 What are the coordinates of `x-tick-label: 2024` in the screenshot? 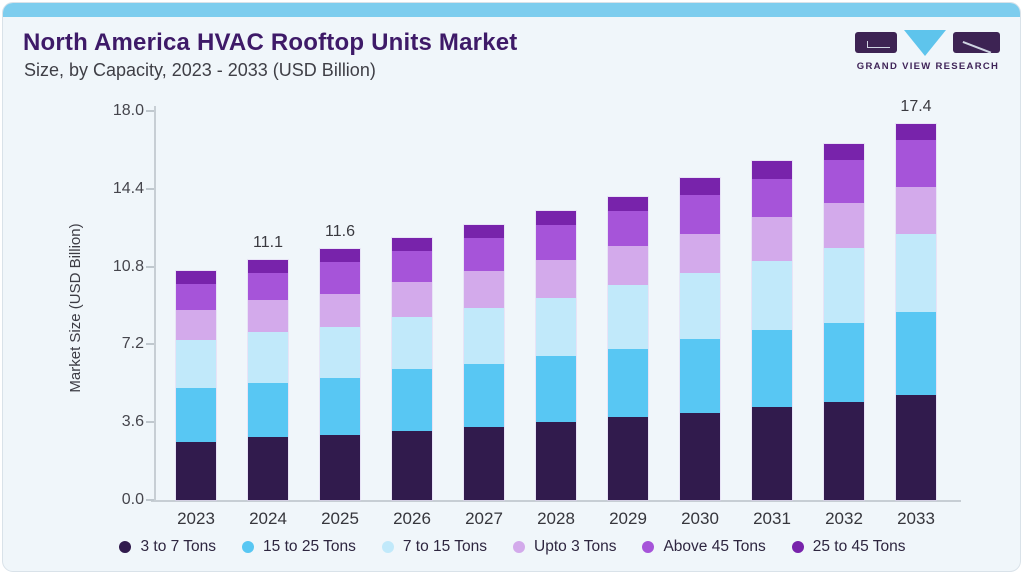 It's located at (268, 518).